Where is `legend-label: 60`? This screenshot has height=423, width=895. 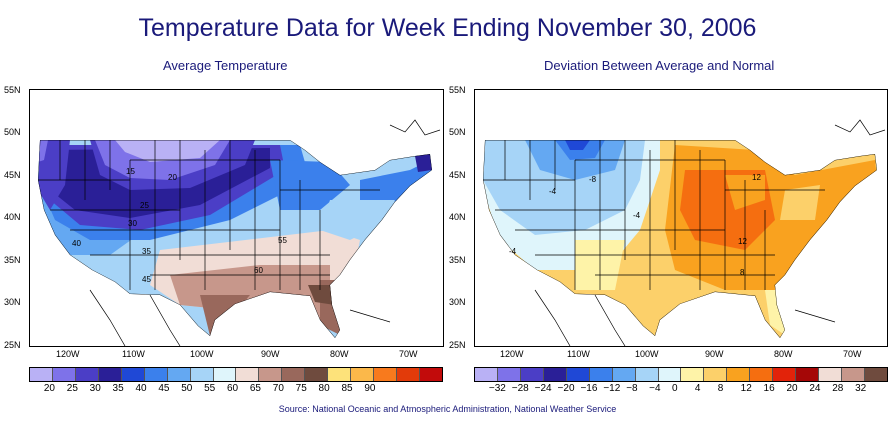
legend-label: 60 is located at coordinates (233, 388).